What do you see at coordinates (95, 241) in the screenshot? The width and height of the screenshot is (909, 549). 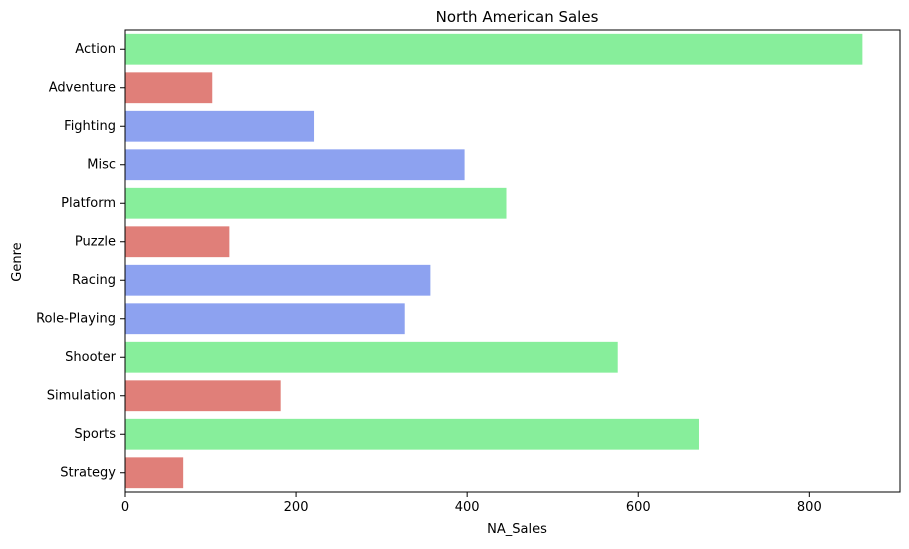 I see `y-tick-label: Puzzle` at bounding box center [95, 241].